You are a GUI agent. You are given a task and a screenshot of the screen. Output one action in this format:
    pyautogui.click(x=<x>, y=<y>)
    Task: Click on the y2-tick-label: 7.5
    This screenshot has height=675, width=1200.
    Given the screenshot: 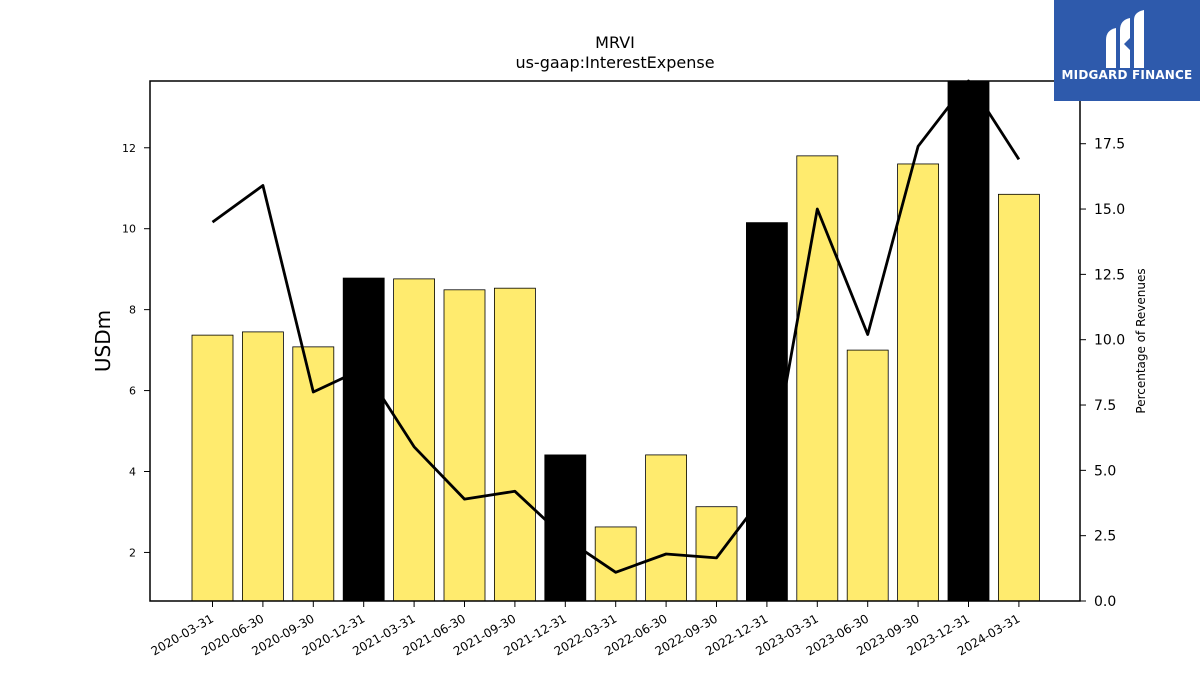 What is the action you would take?
    pyautogui.click(x=1105, y=406)
    